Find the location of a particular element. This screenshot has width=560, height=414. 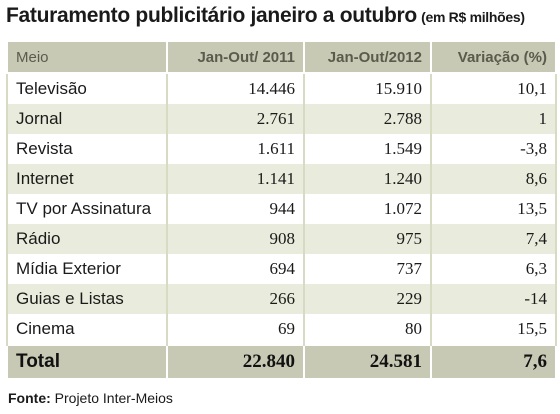

table-row: Internet 1.141 1.240 8,6 is located at coordinates (281, 179).